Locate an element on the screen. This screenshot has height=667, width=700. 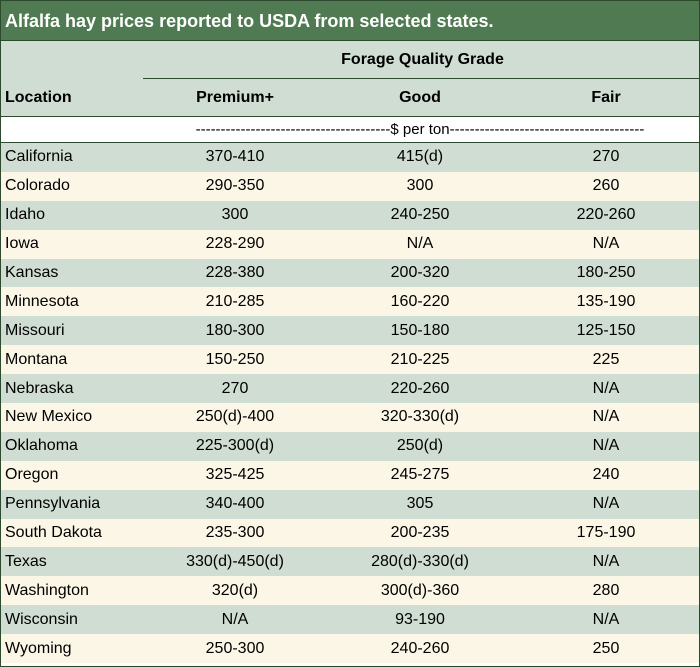
good-price-cell: 240-250 is located at coordinates (420, 215).